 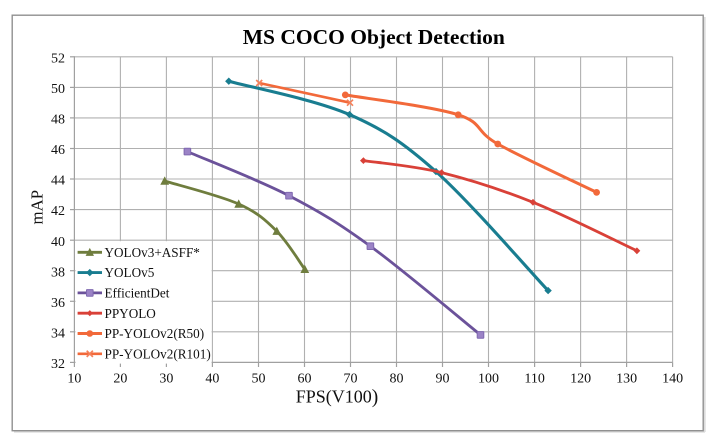 What do you see at coordinates (580, 379) in the screenshot?
I see `svg-text: 120` at bounding box center [580, 379].